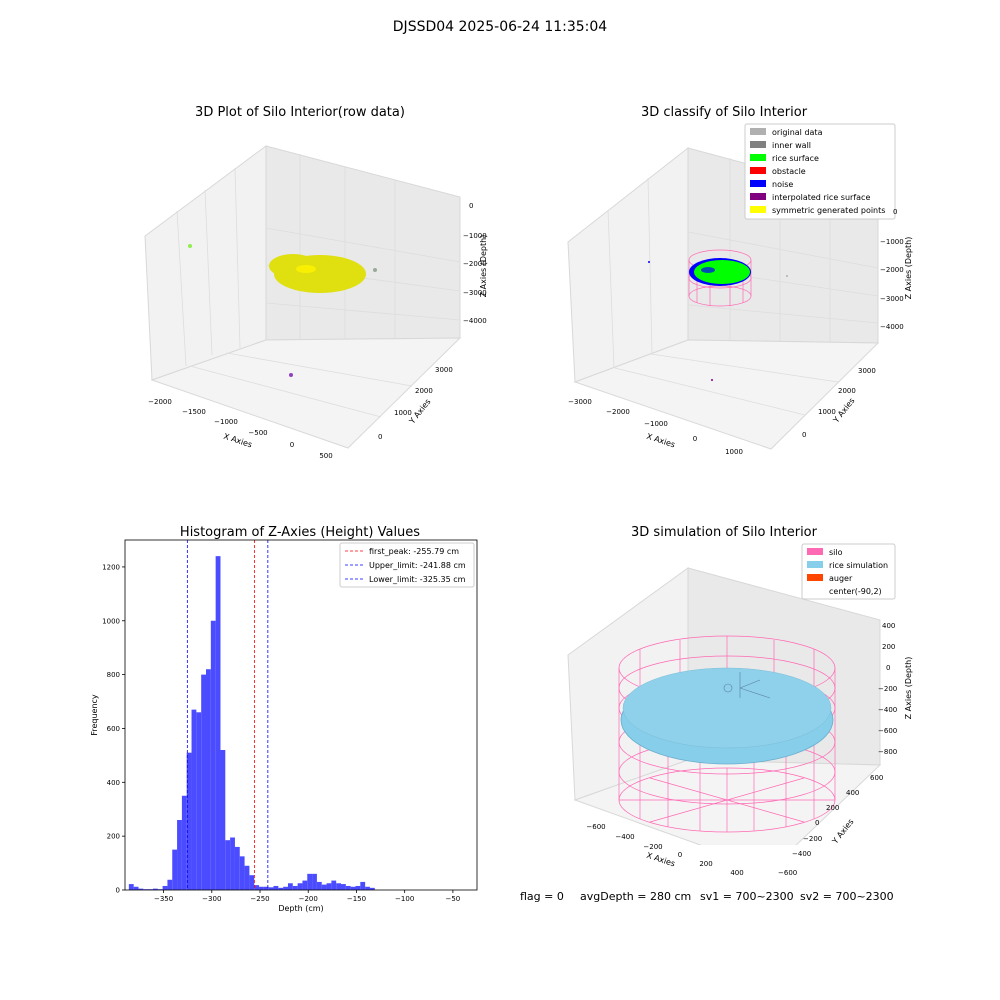 The height and width of the screenshot is (1000, 1000). Describe the element at coordinates (812, 839) in the screenshot. I see `svg-text: −200` at that location.